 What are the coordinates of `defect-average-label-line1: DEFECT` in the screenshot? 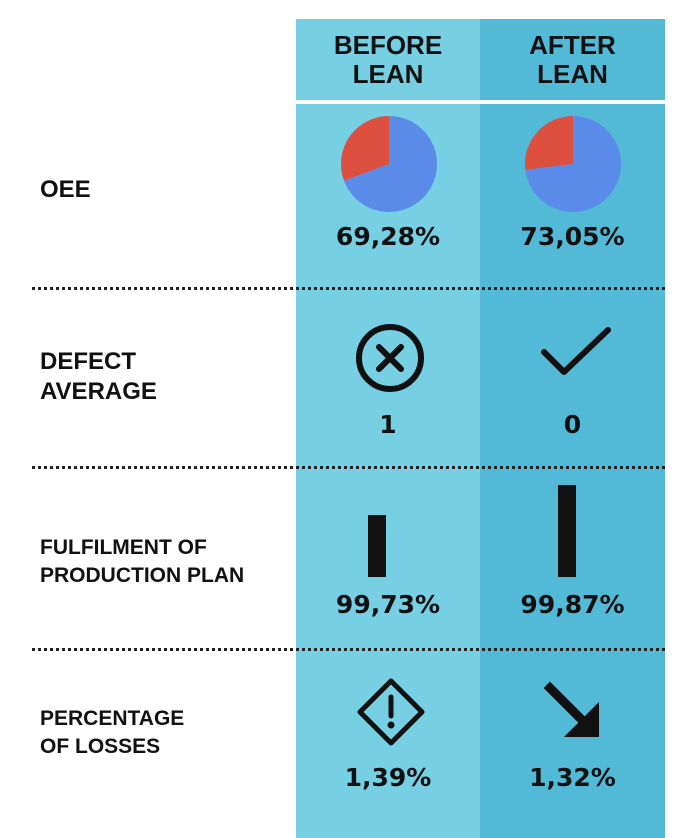 It's located at (88, 361).